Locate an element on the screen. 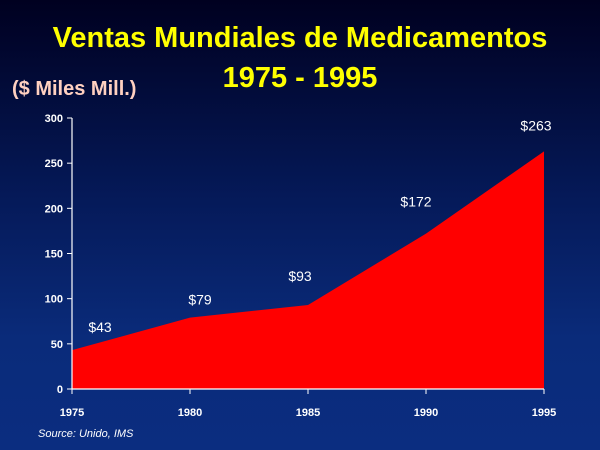 This screenshot has width=600, height=450. y-tick-label: 100 is located at coordinates (54, 300).